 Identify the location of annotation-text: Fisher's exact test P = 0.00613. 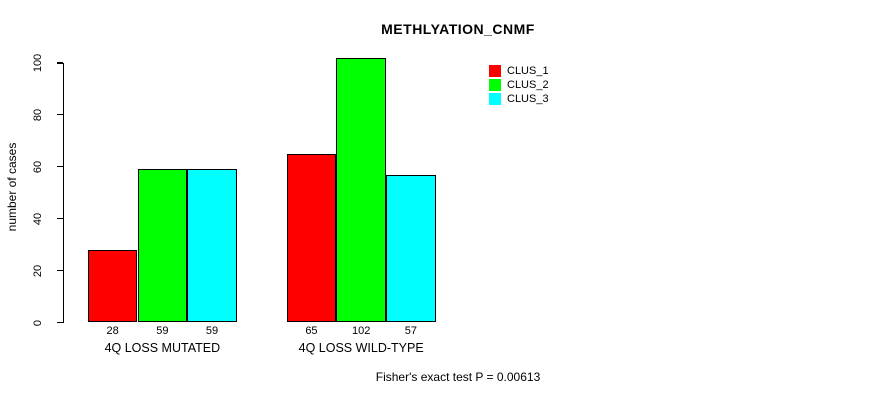
(458, 377).